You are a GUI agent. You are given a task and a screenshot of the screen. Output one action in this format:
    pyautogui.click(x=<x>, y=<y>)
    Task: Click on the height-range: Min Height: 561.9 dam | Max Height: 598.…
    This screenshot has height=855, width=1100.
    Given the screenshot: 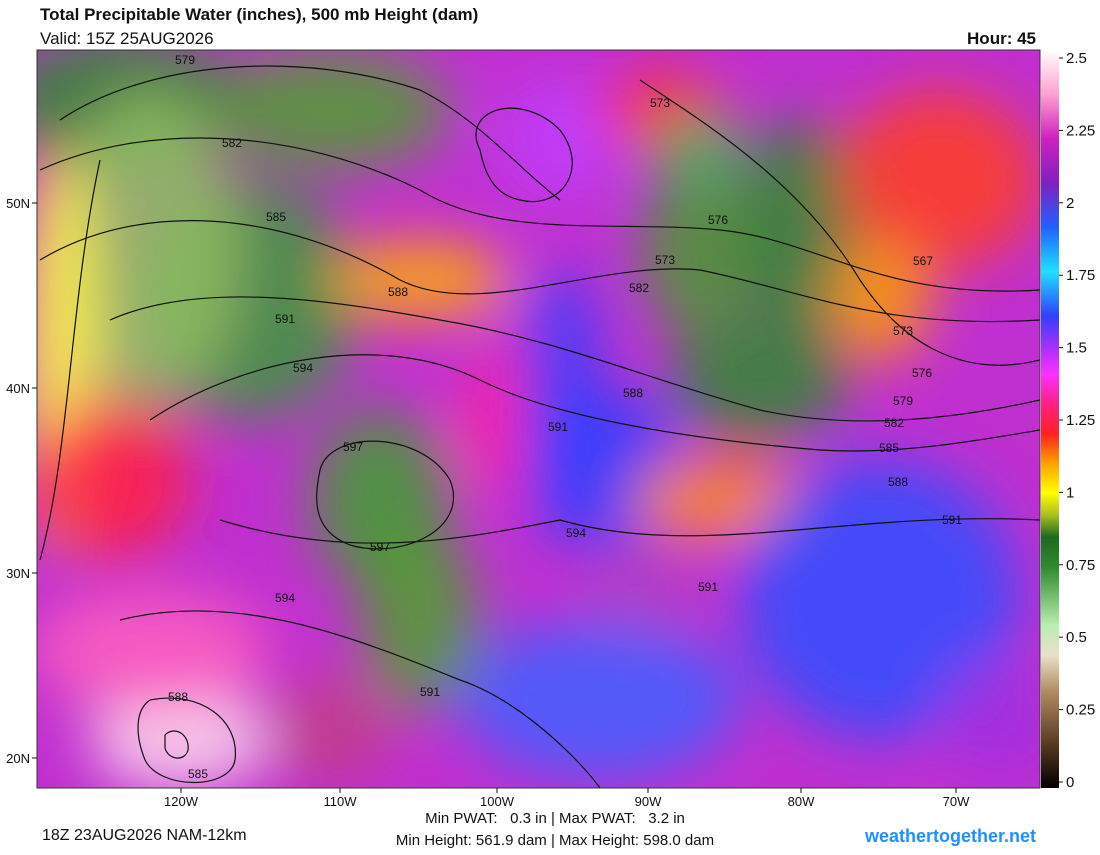 What is the action you would take?
    pyautogui.click(x=555, y=840)
    